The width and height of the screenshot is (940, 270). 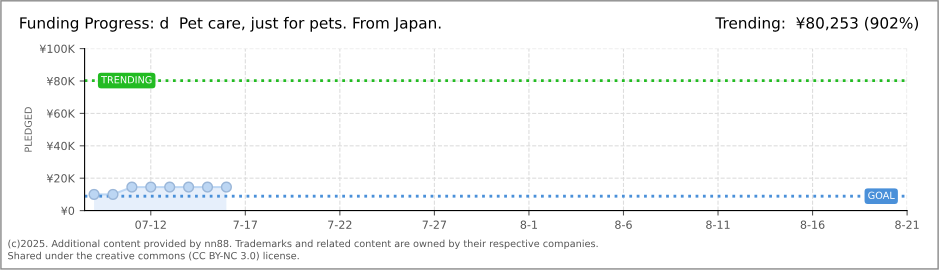 What do you see at coordinates (61, 146) in the screenshot?
I see `y-tick-label: ¥40K` at bounding box center [61, 146].